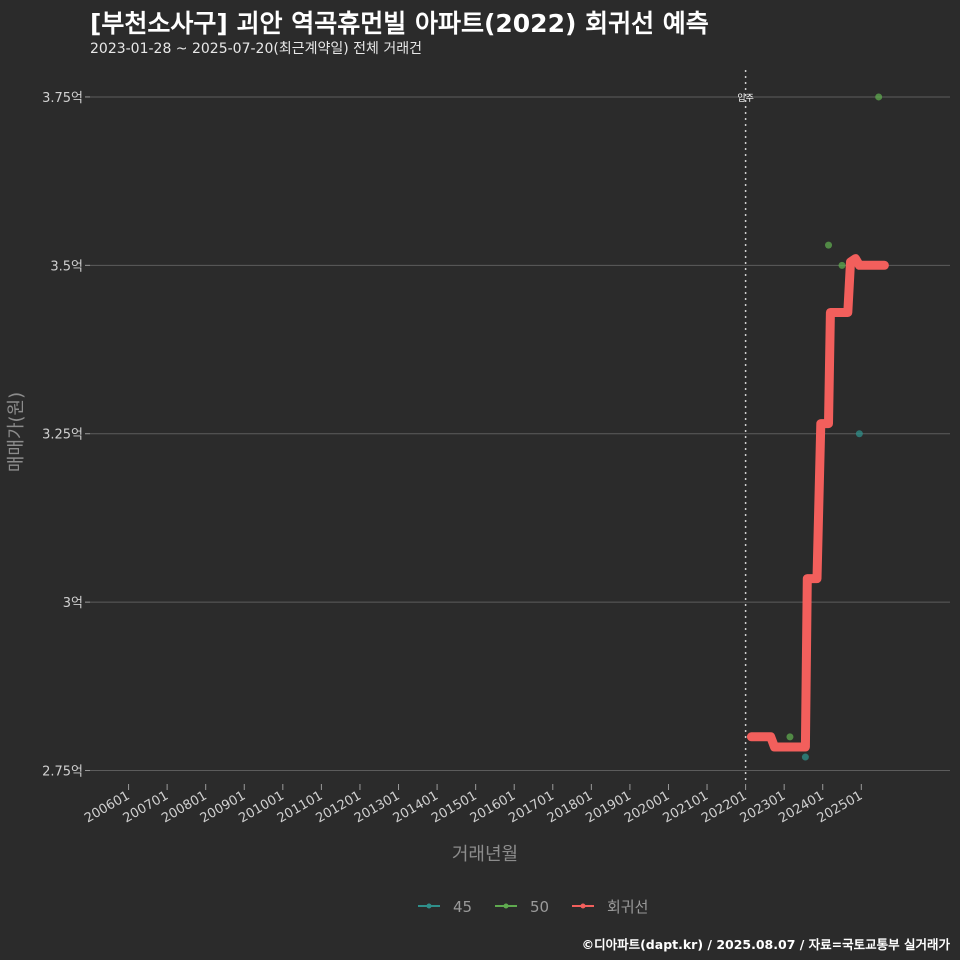  Describe the element at coordinates (462, 907) in the screenshot. I see `legend-label: 45` at that location.